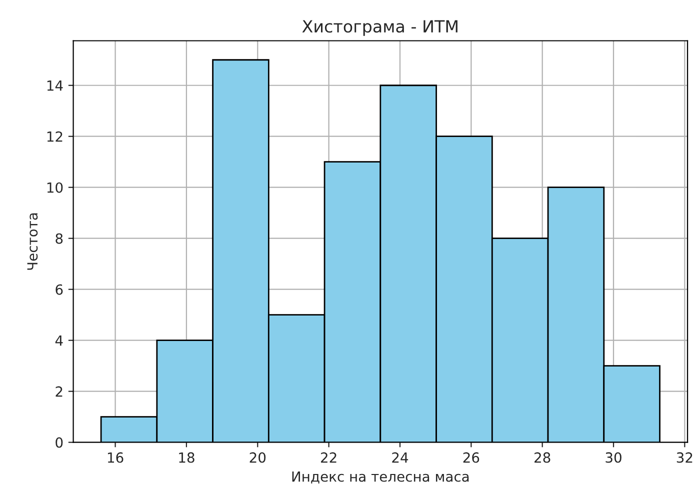  Describe the element at coordinates (59, 289) in the screenshot. I see `y-tick-label: 6` at that location.